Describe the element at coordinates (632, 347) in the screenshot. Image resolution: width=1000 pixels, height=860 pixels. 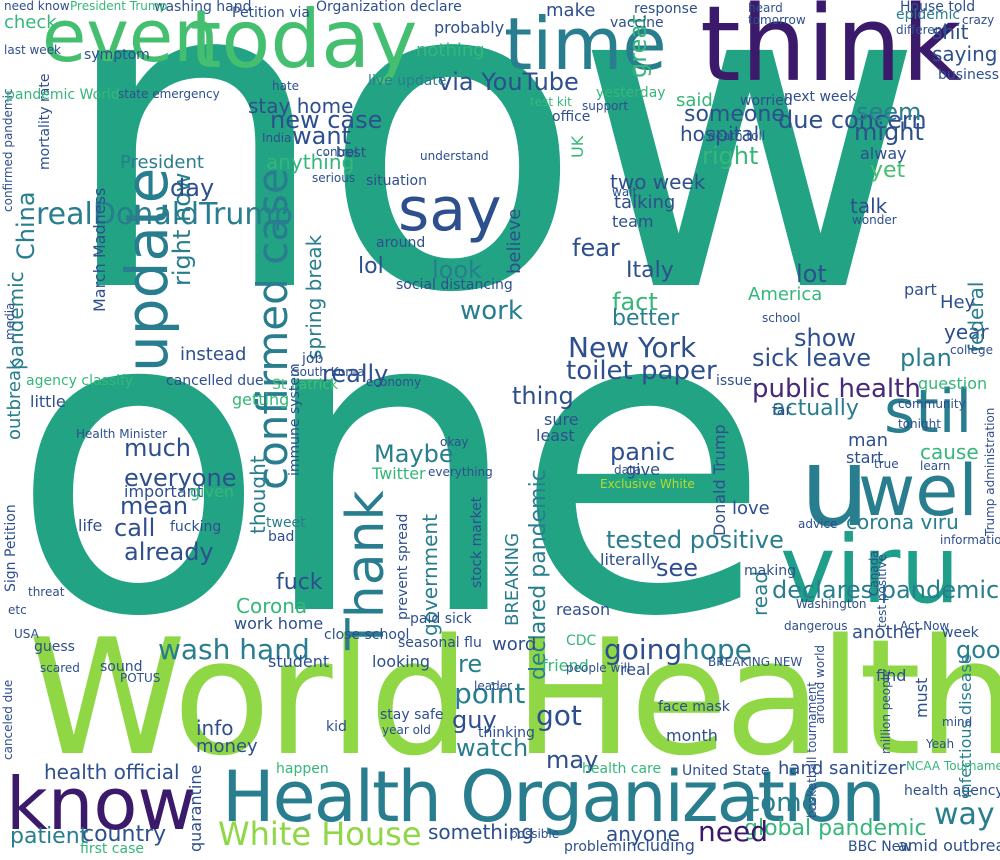
I see `word-new-york: New York` at that location.